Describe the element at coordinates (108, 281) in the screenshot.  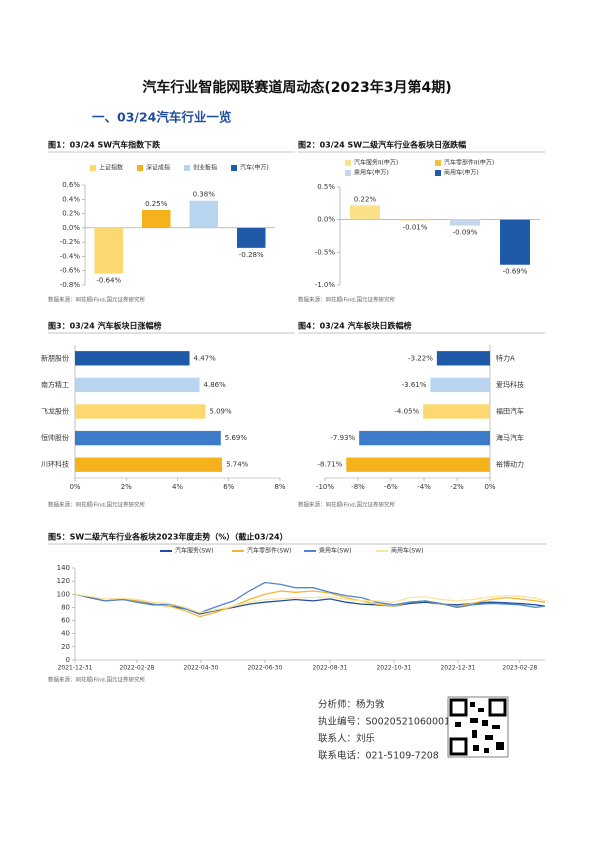
I see `data-label: -0.64%` at that location.